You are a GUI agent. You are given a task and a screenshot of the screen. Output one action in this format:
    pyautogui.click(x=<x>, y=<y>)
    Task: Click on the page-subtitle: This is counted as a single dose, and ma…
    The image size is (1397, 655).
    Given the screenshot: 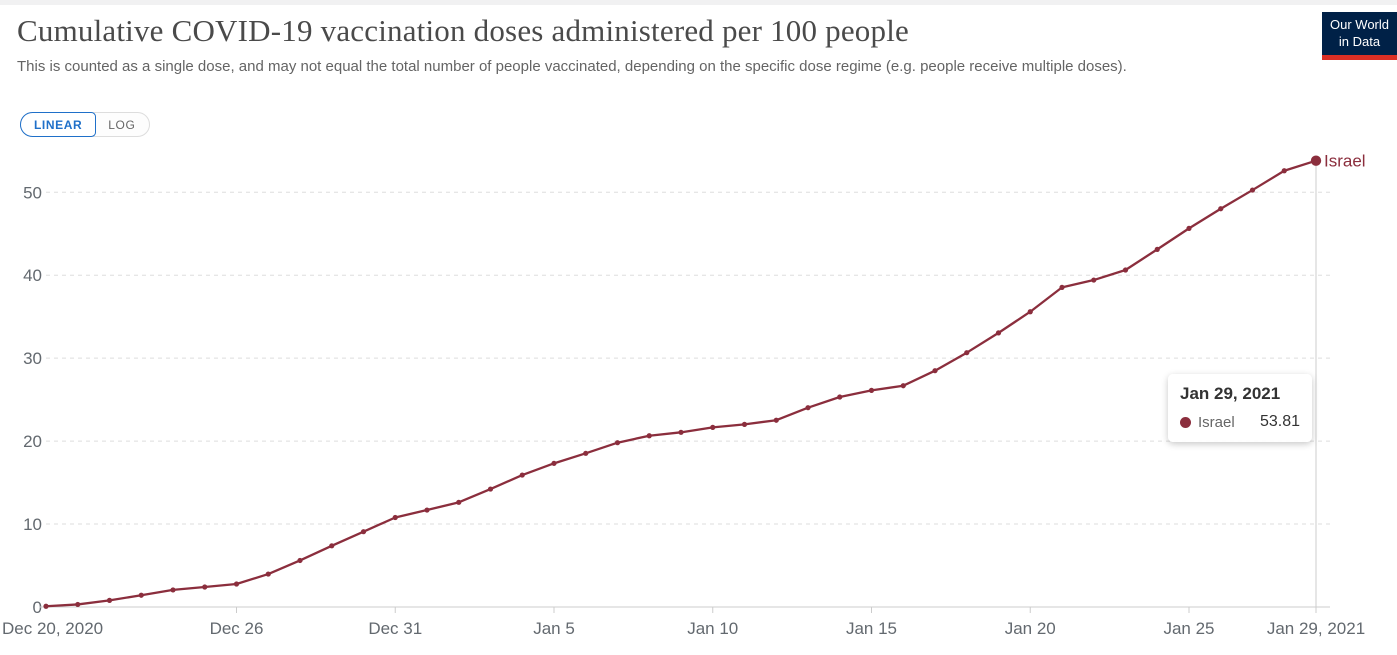 What is the action you would take?
    pyautogui.click(x=572, y=66)
    